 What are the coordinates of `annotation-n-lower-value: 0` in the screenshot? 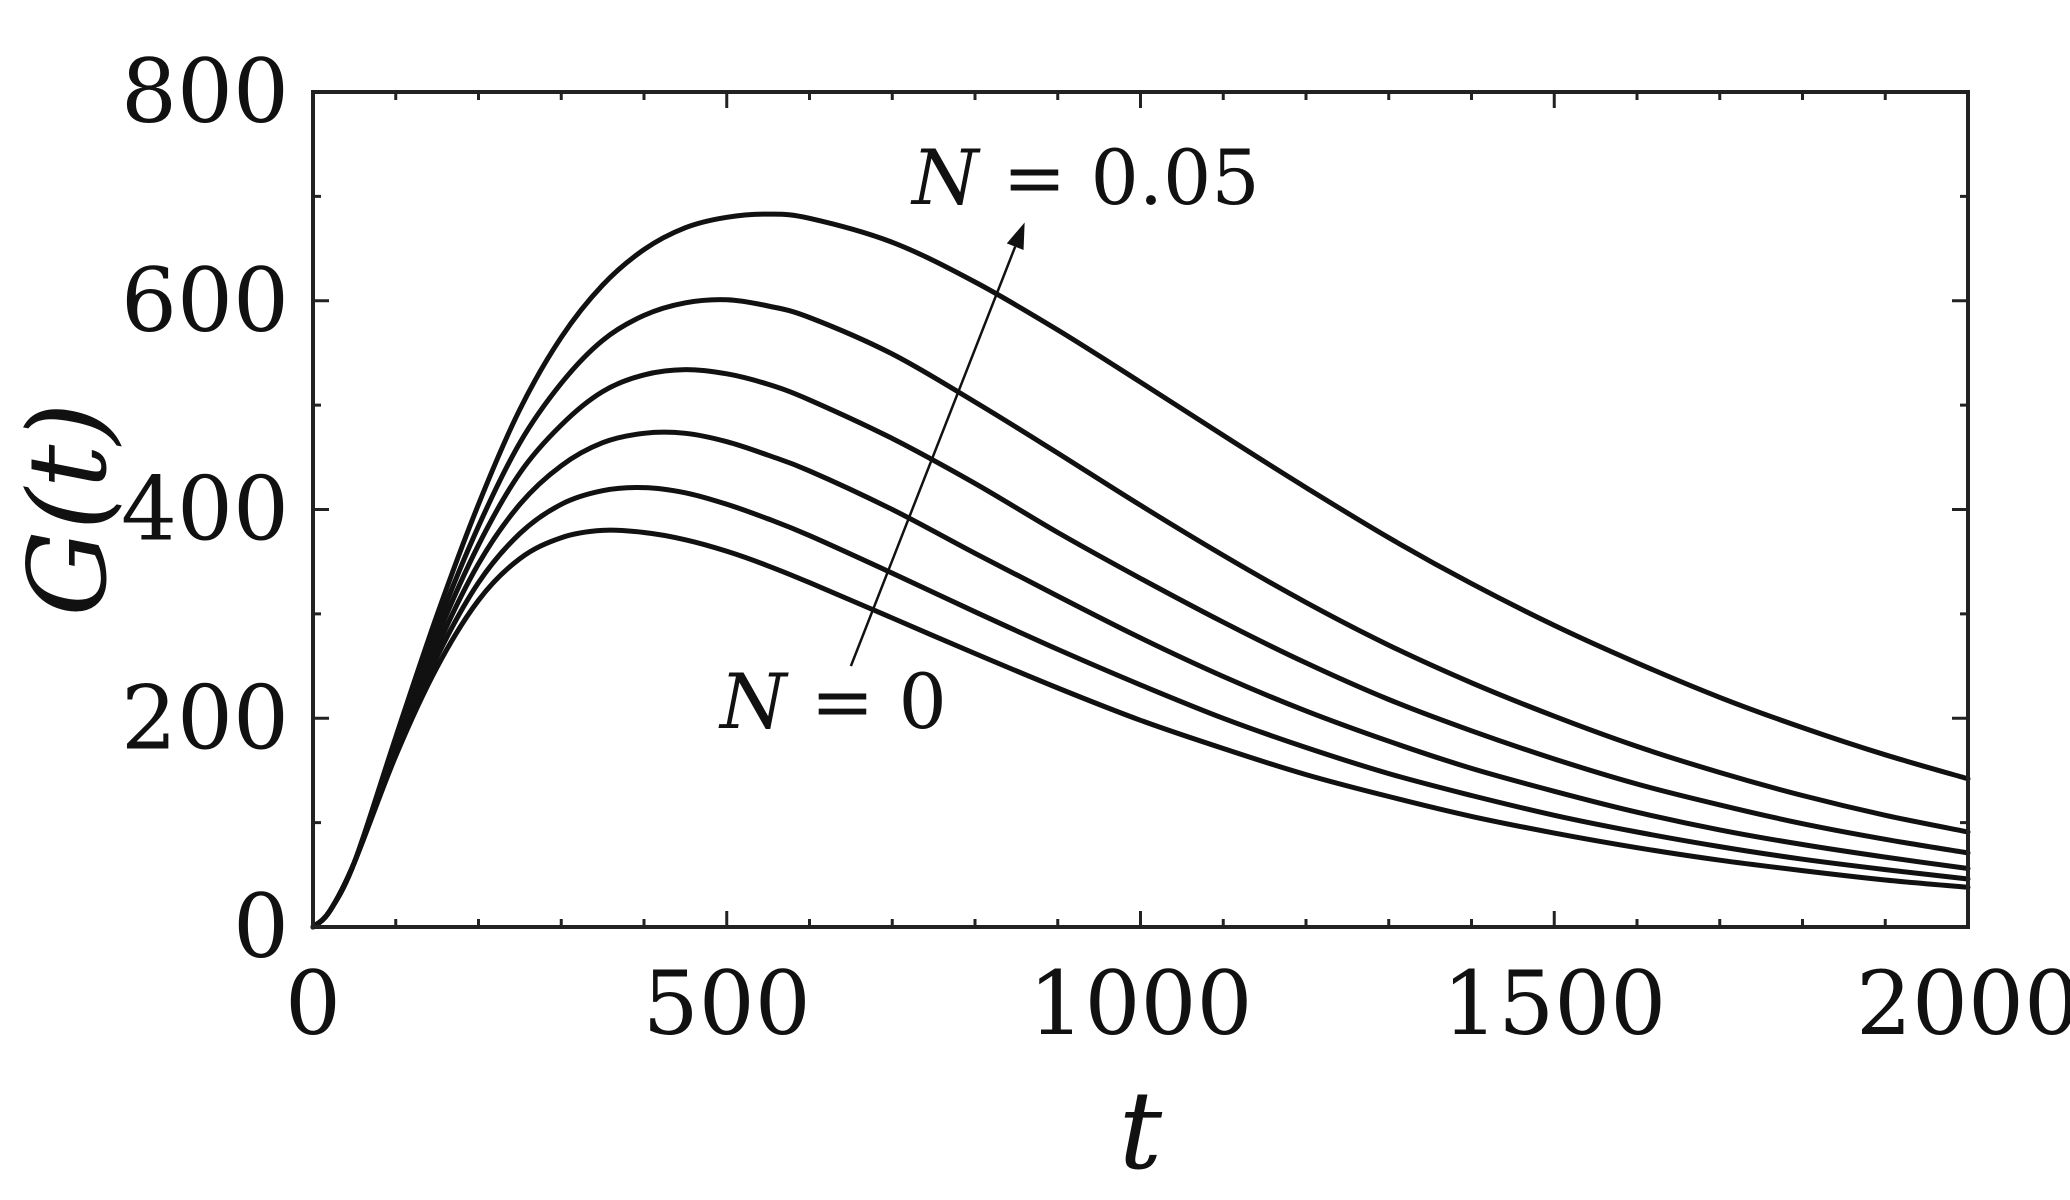 It's located at (923, 701).